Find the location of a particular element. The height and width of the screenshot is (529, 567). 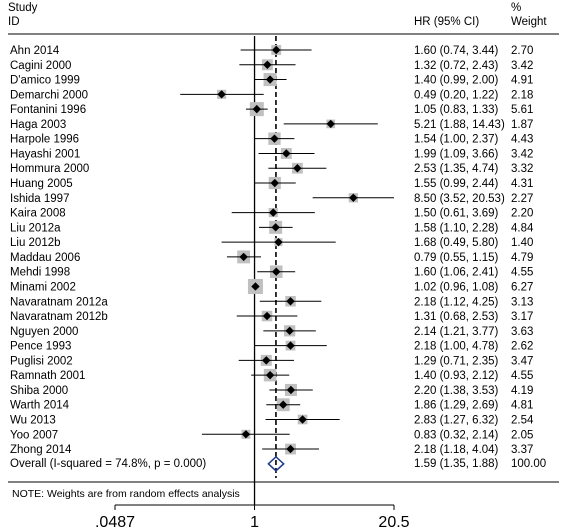

study-label: Nguyen 2000 is located at coordinates (44, 332).